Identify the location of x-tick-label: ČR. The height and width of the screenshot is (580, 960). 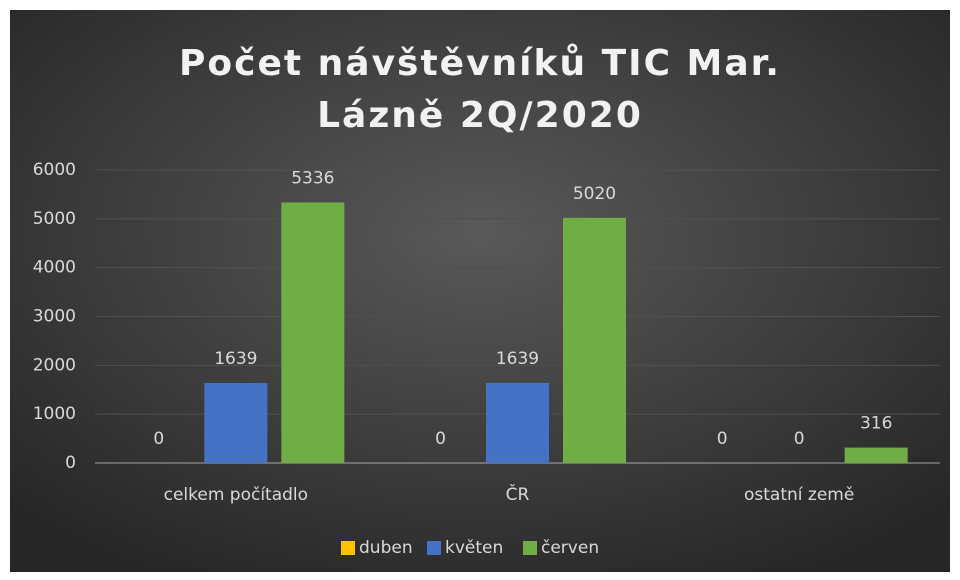
(518, 494).